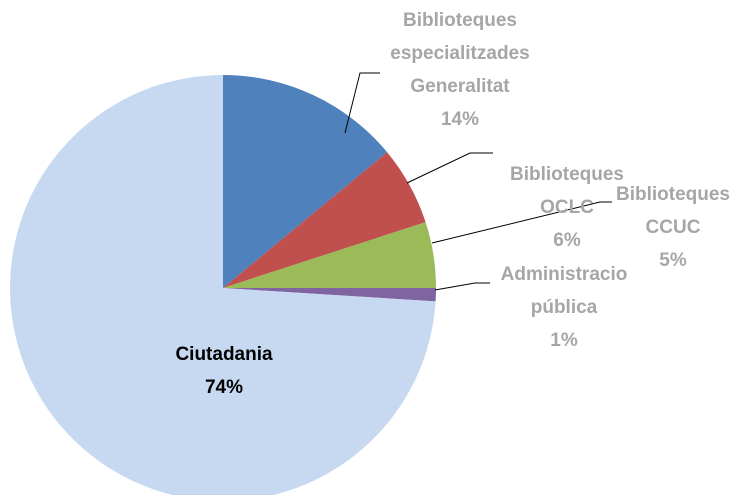 Image resolution: width=745 pixels, height=495 pixels. I want to click on value-label: 1%, so click(564, 340).